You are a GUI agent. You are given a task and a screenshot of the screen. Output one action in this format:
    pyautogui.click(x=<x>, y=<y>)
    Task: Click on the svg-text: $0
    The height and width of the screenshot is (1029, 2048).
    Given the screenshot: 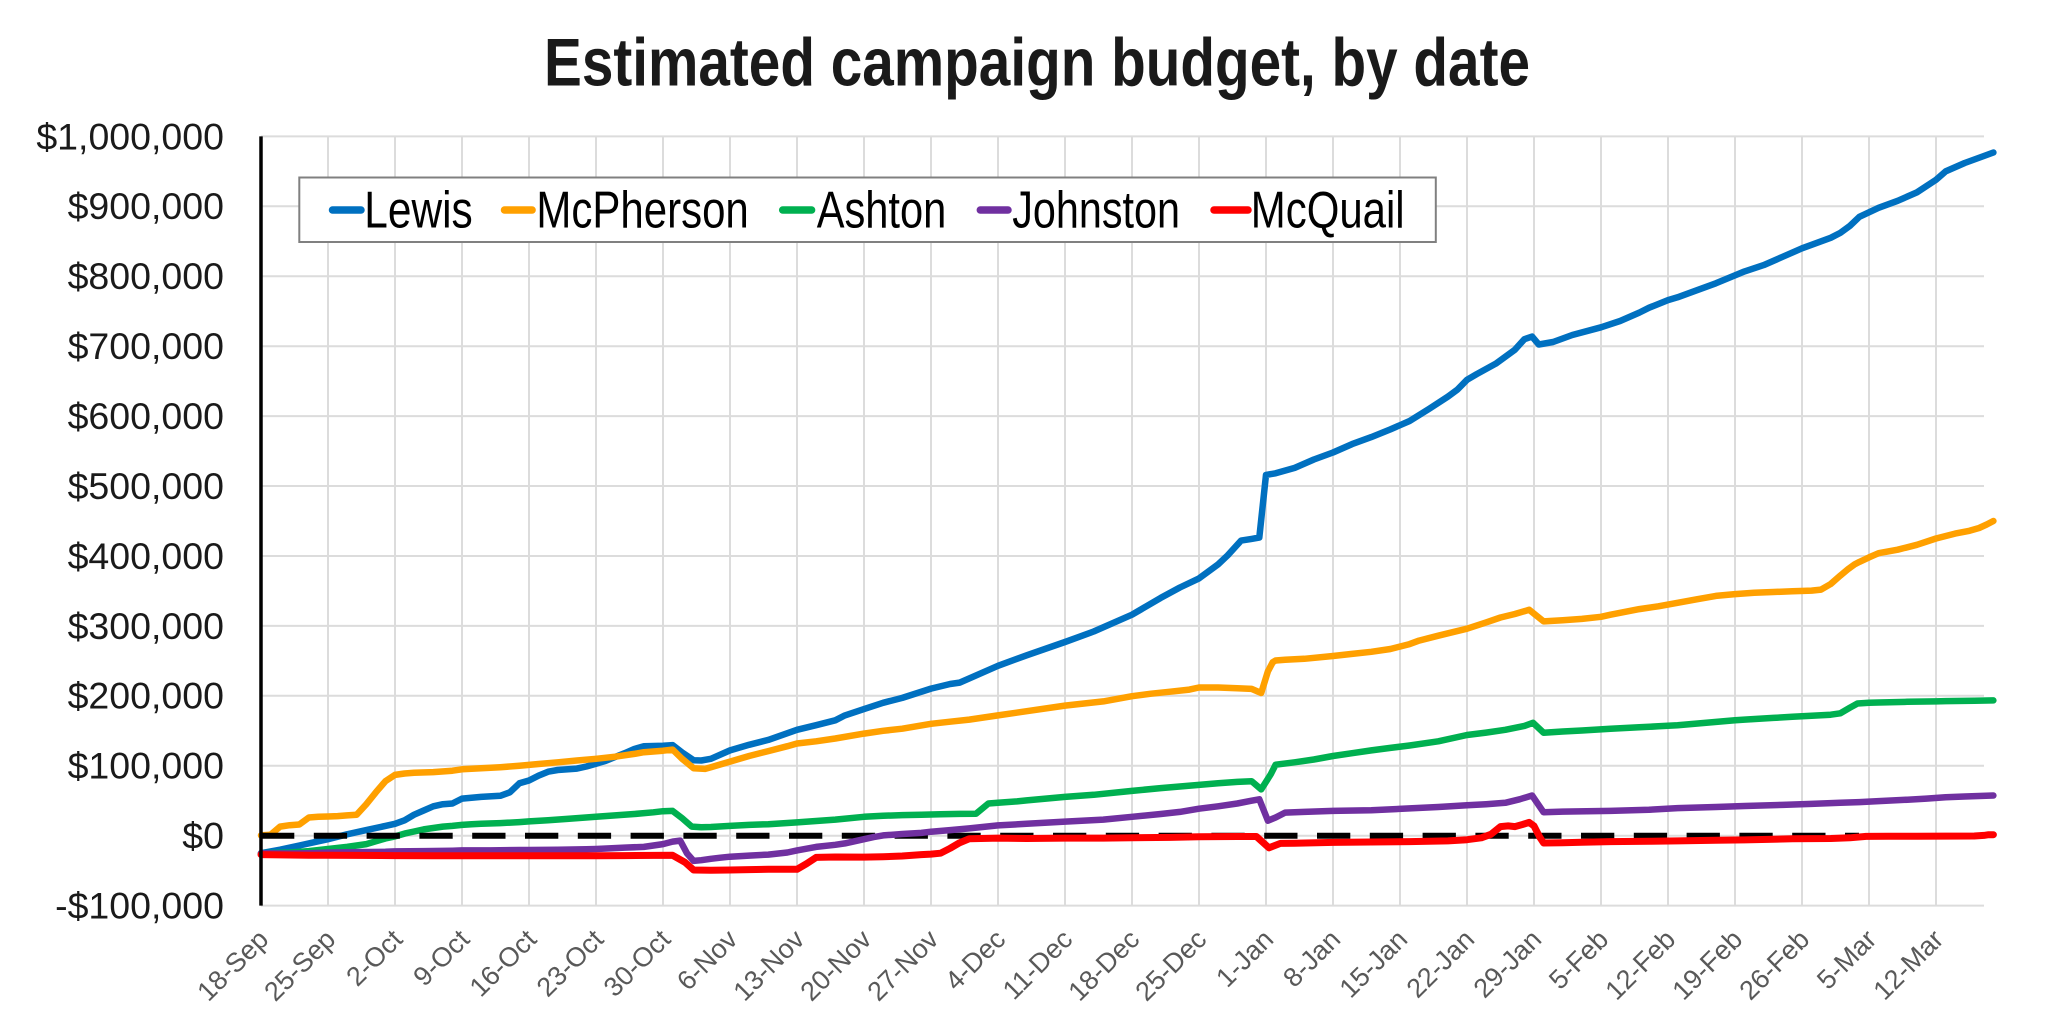 What is the action you would take?
    pyautogui.click(x=203, y=836)
    